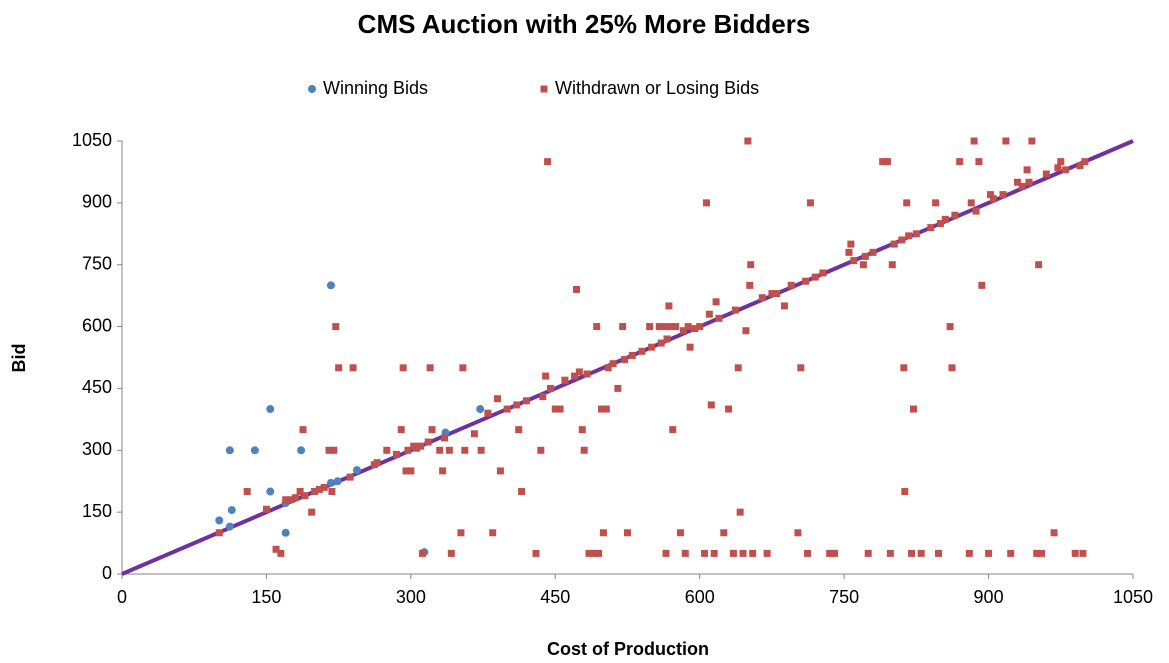 The width and height of the screenshot is (1169, 663). What do you see at coordinates (411, 597) in the screenshot?
I see `x-tick-label: 300` at bounding box center [411, 597].